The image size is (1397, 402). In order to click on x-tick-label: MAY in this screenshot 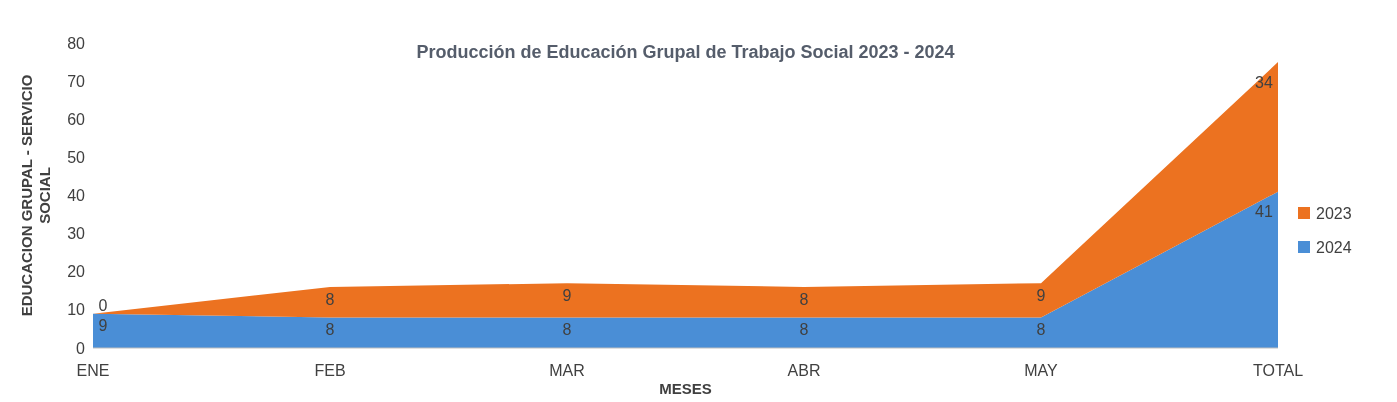, I will do `click(1041, 370)`.